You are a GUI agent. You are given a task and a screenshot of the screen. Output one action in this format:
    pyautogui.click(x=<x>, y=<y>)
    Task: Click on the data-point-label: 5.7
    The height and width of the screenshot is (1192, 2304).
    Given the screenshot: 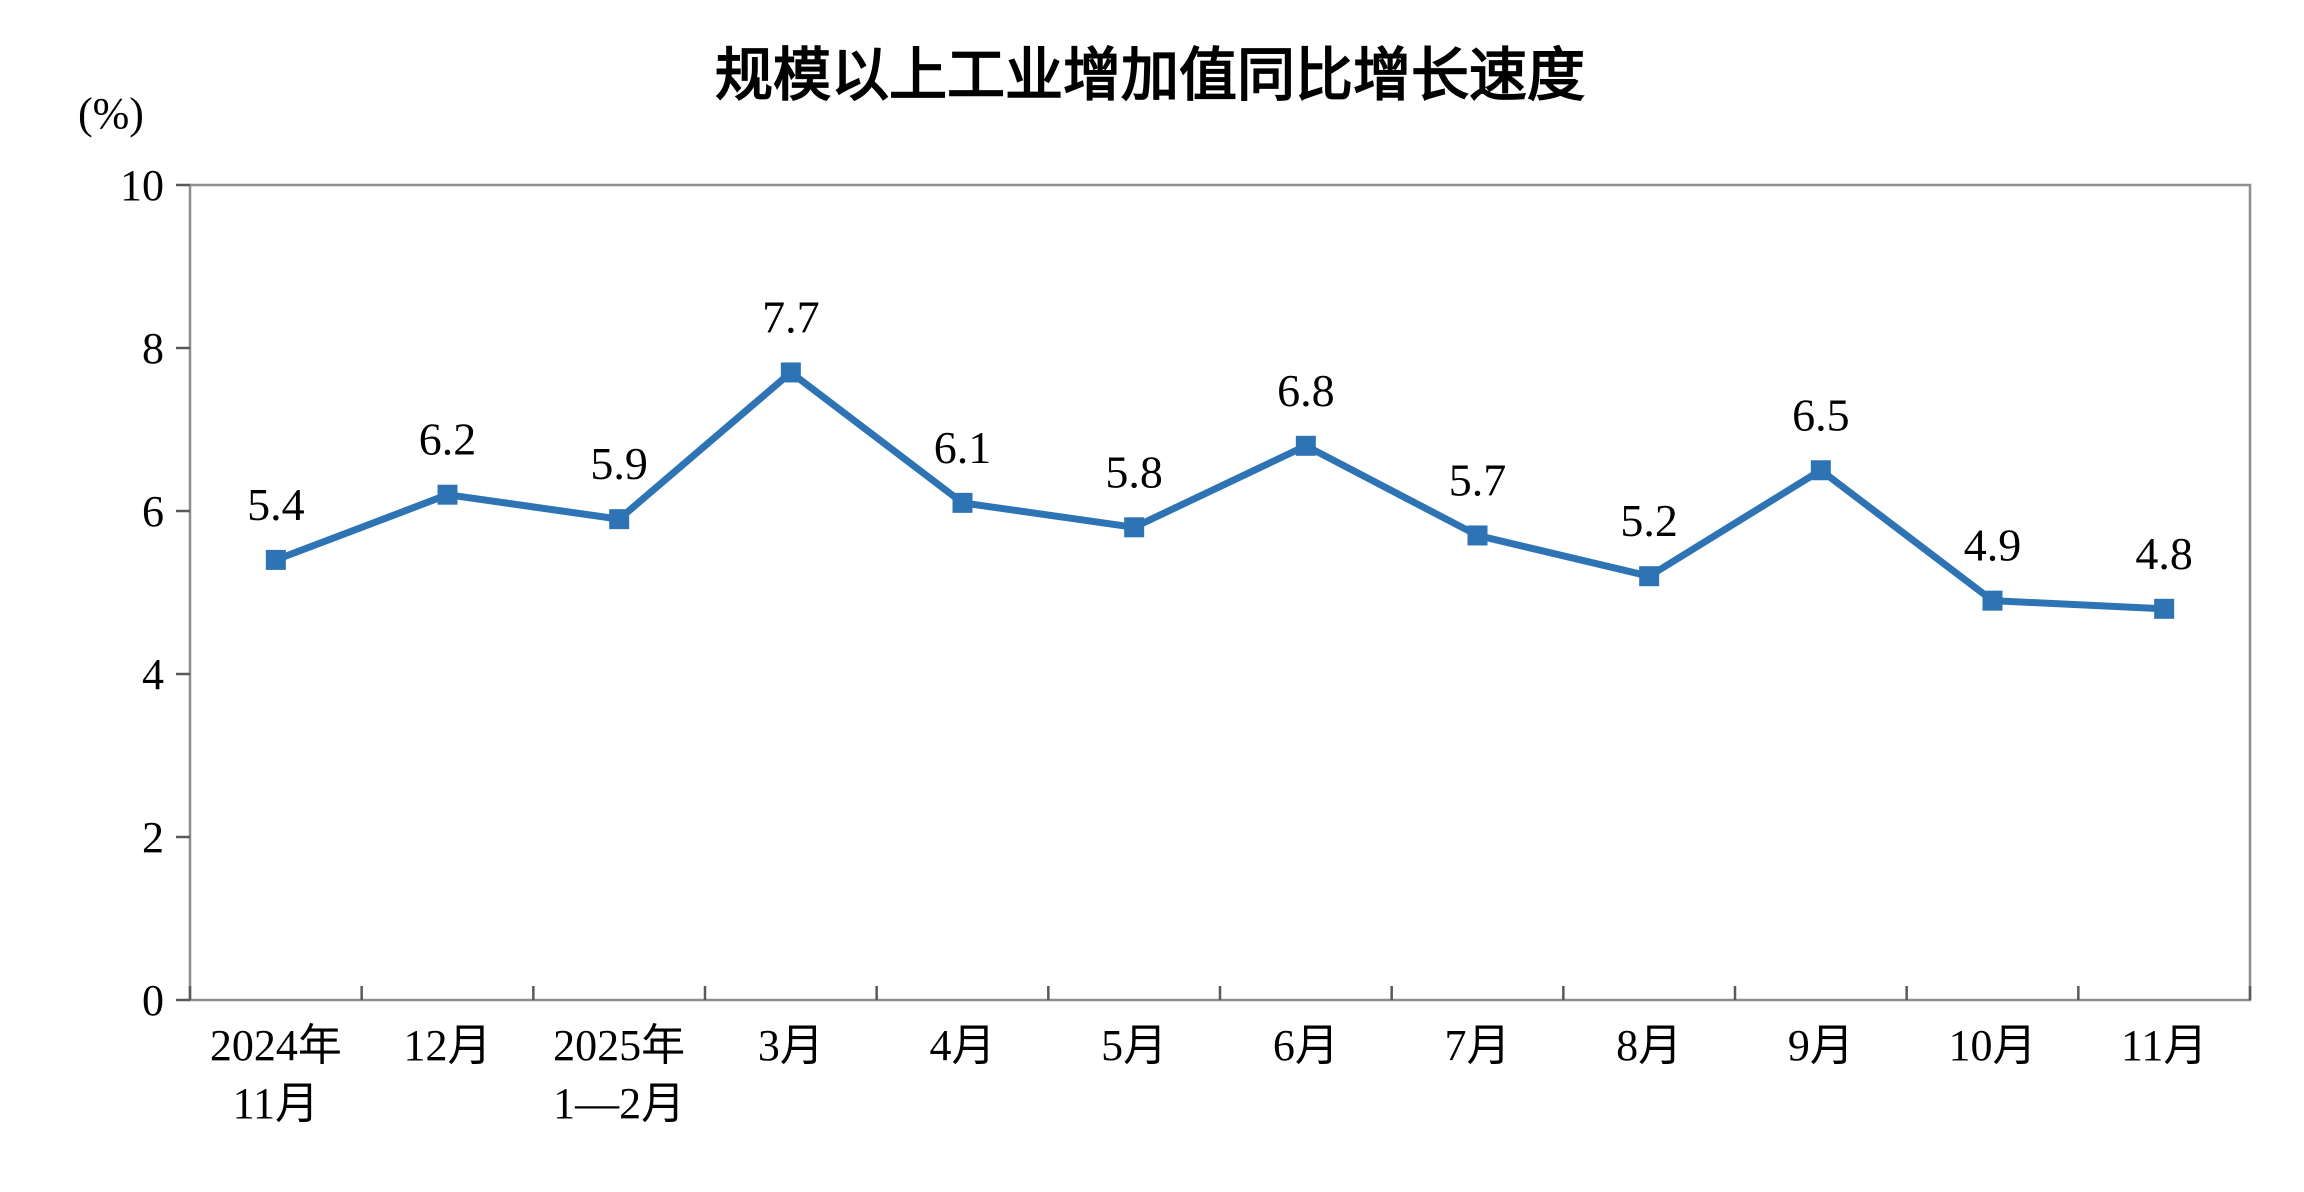 What is the action you would take?
    pyautogui.click(x=1478, y=479)
    